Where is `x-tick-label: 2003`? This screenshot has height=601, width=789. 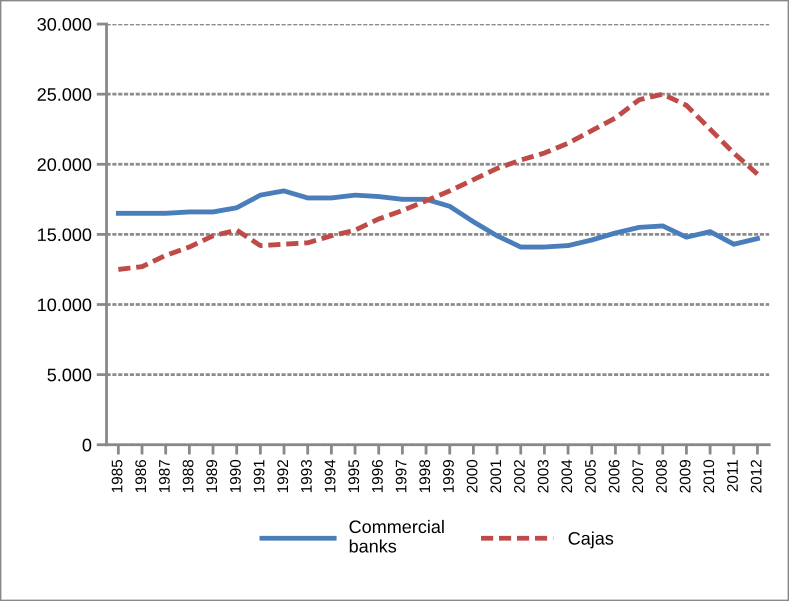
x-tick-label: 2003 is located at coordinates (543, 476).